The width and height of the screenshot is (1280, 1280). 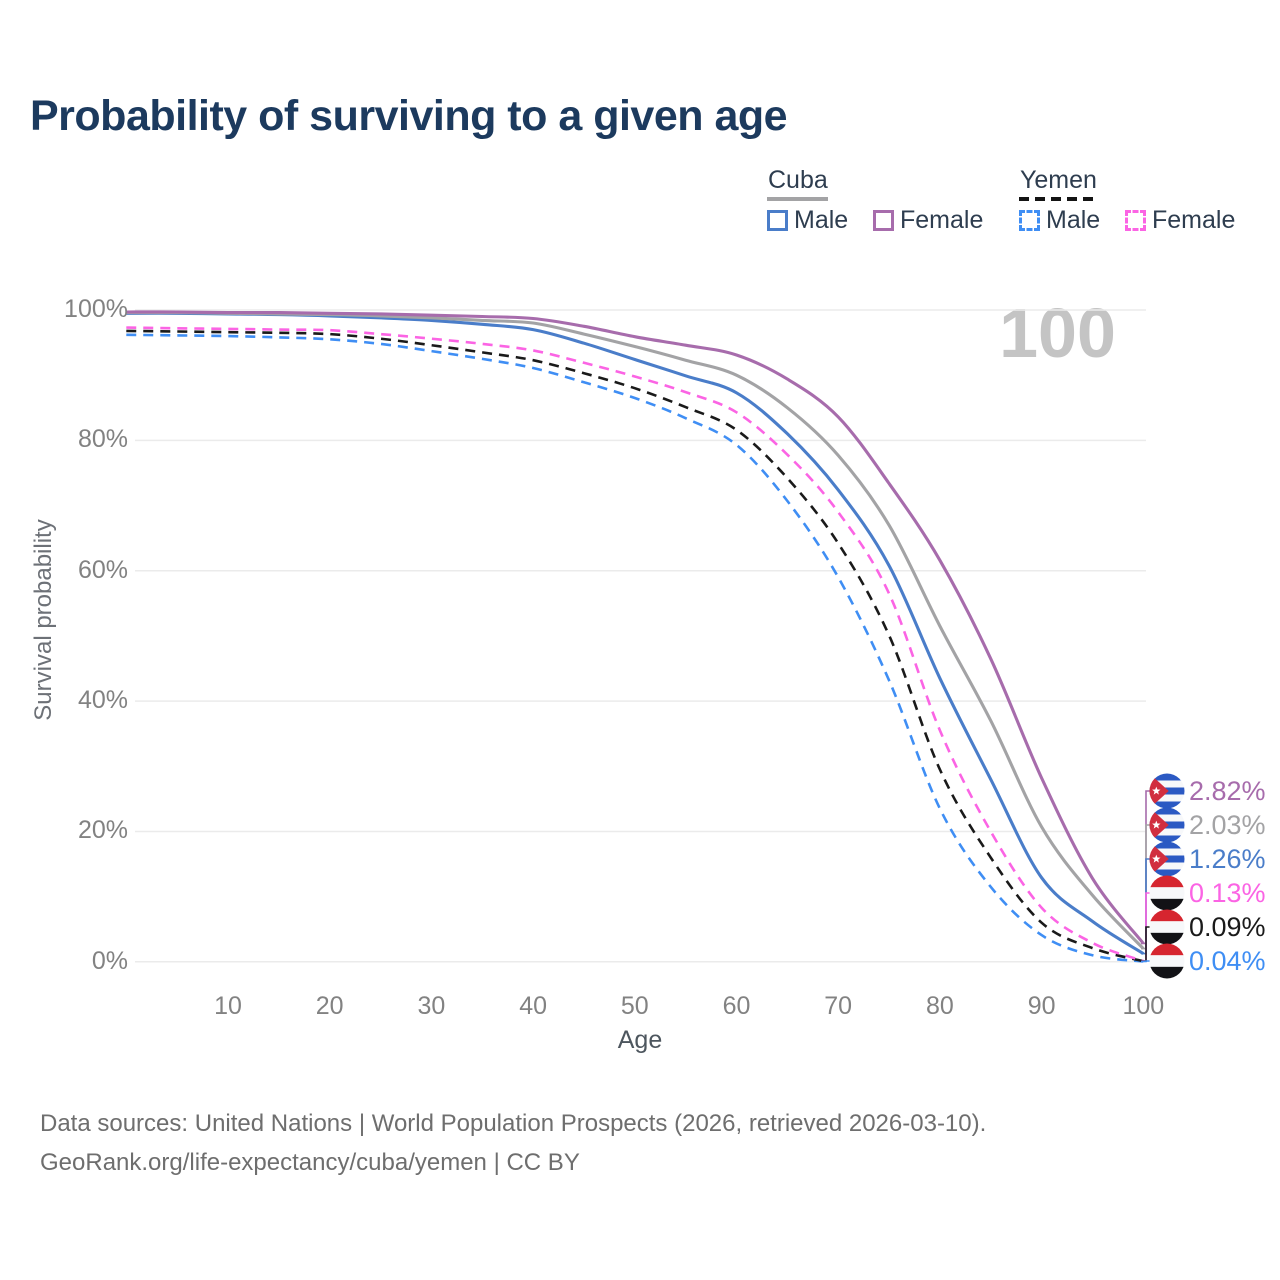 I want to click on x-tick-label: 100, so click(x=1143, y=1006).